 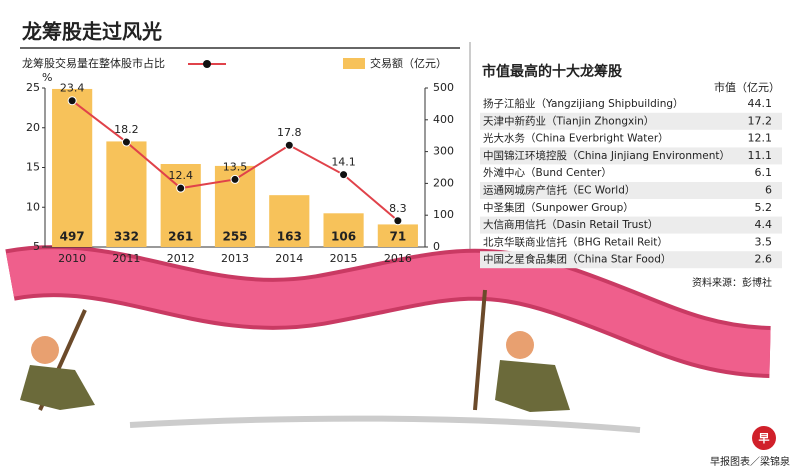 I want to click on table-source: 资料来源：彭博社, so click(x=732, y=282).